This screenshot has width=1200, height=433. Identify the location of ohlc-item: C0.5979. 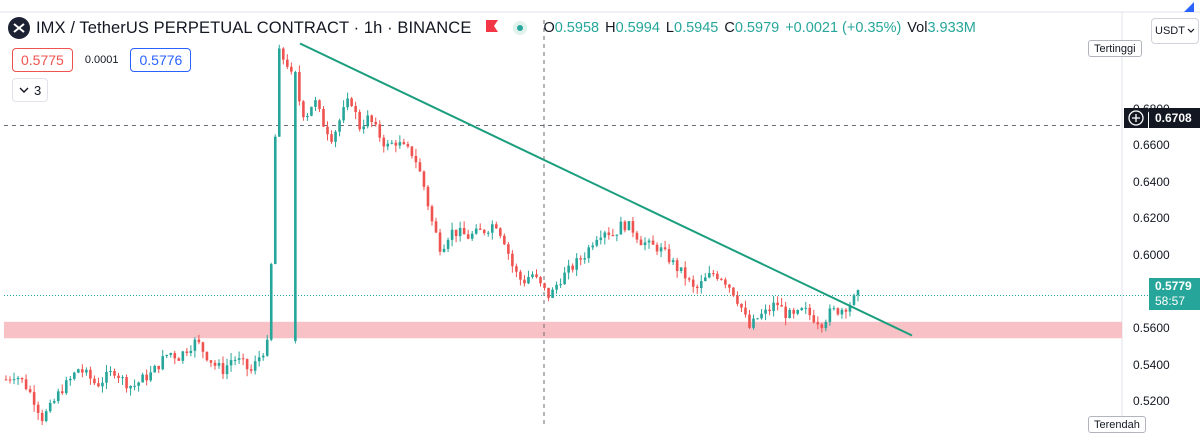
(751, 28).